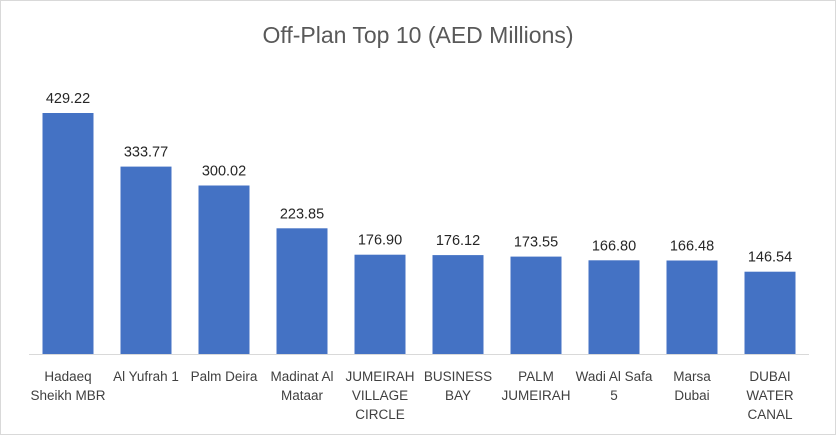  I want to click on data-label-10: 146.54, so click(770, 258).